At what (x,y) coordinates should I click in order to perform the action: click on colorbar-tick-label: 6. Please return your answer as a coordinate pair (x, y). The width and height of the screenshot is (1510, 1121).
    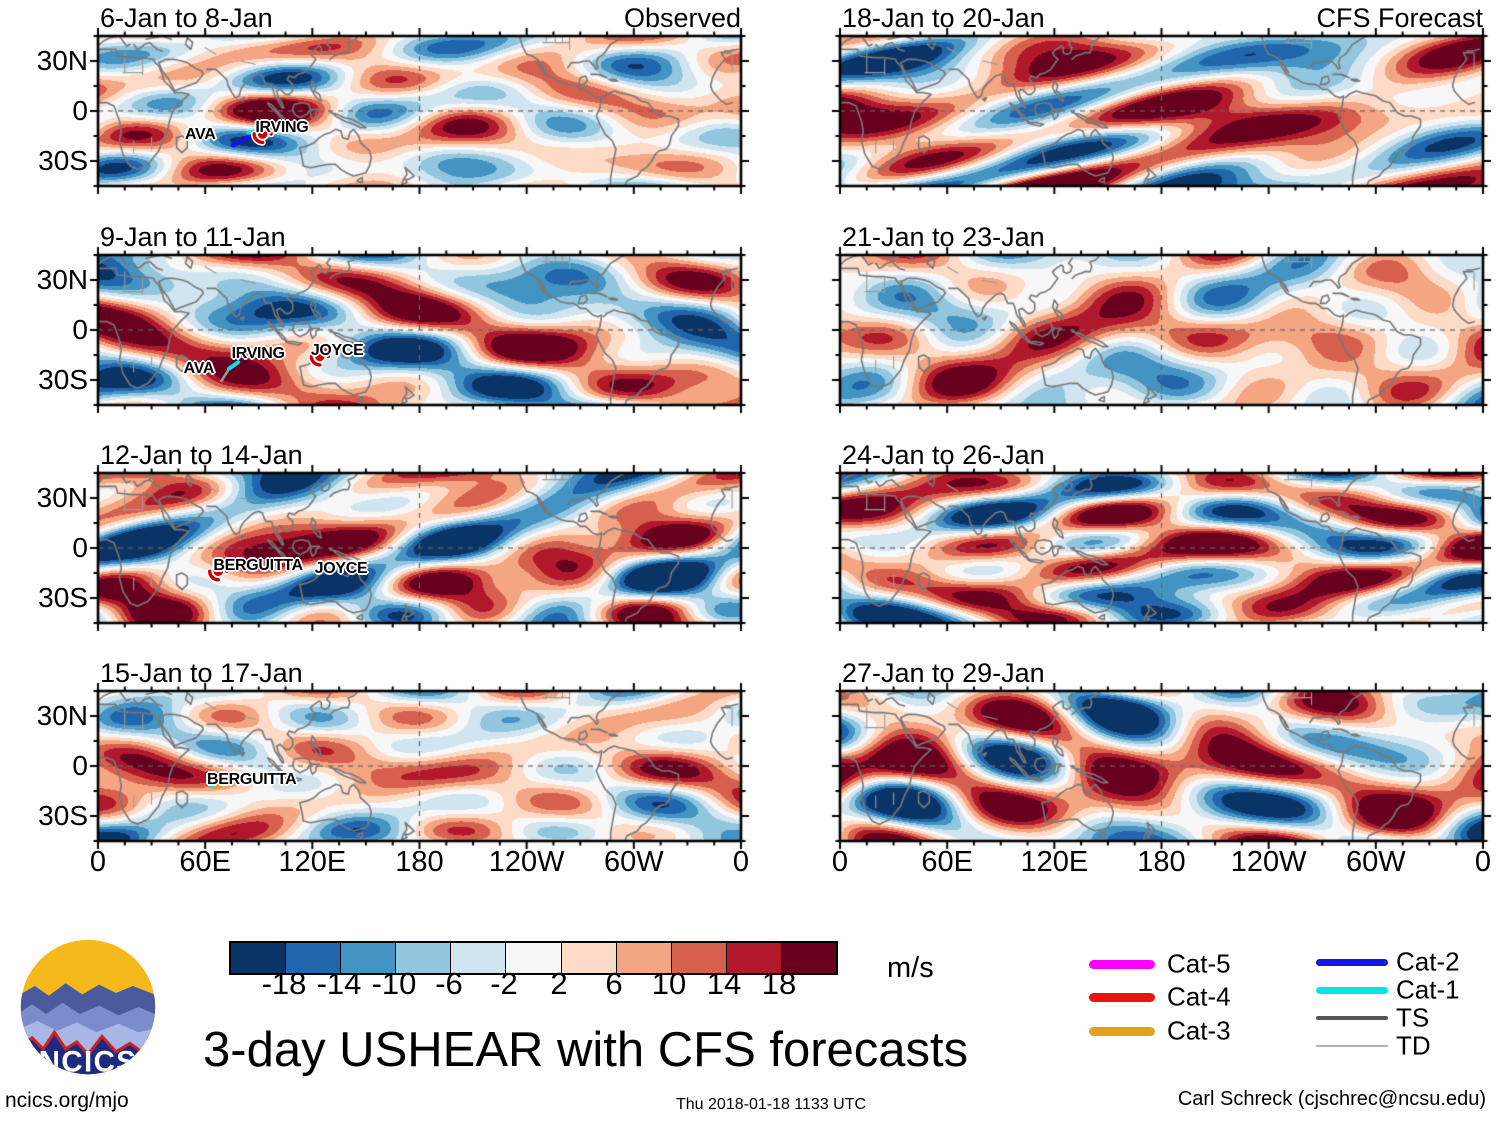
    Looking at the image, I should click on (614, 983).